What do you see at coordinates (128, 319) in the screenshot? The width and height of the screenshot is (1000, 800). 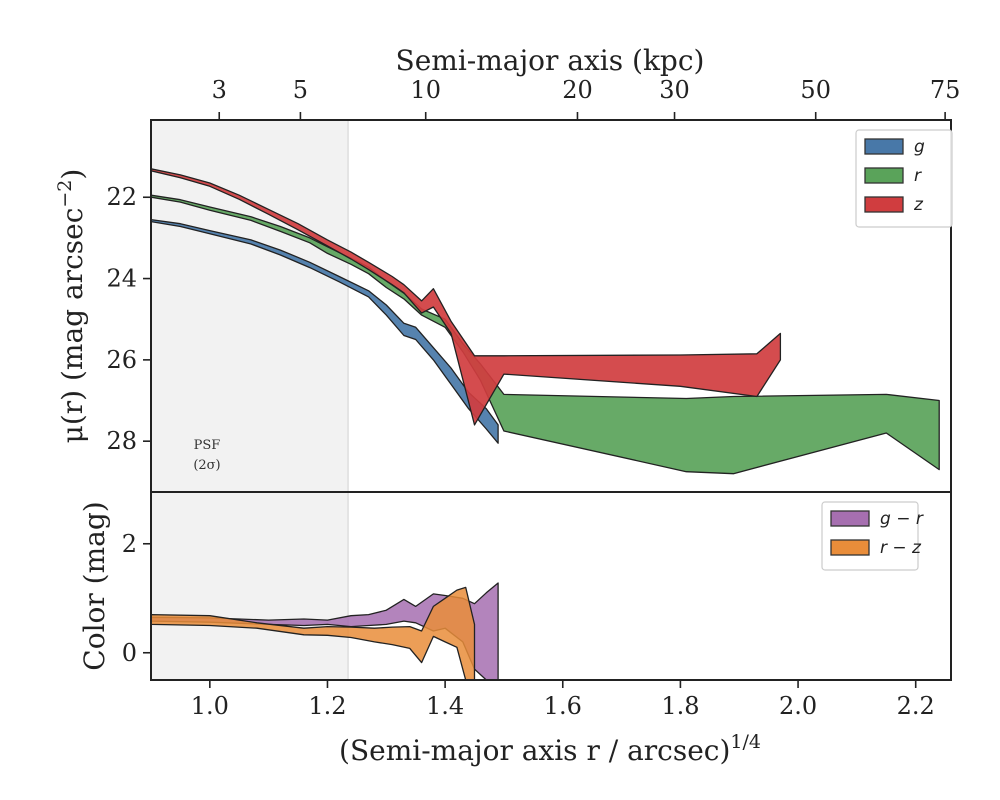 I see `mu-axis-ticks: 22 24 26 28` at bounding box center [128, 319].